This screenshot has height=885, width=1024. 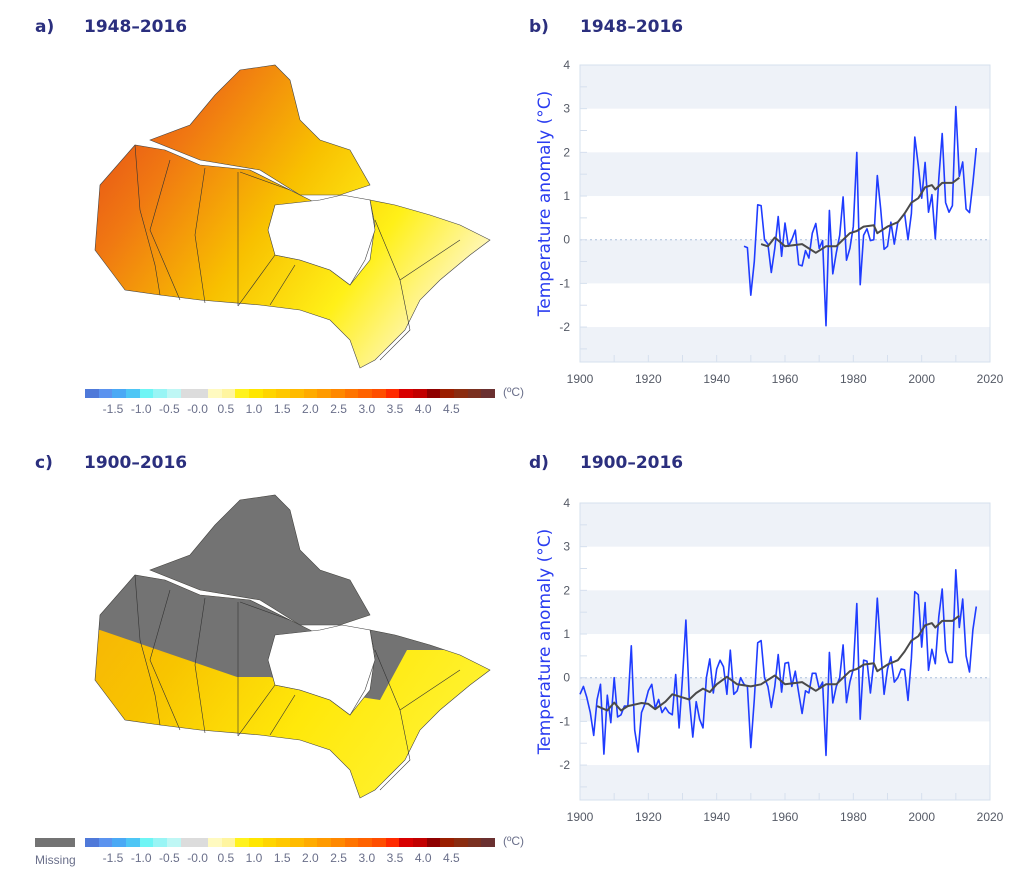 What do you see at coordinates (260, 130) in the screenshot?
I see `arctic-islands-outline` at bounding box center [260, 130].